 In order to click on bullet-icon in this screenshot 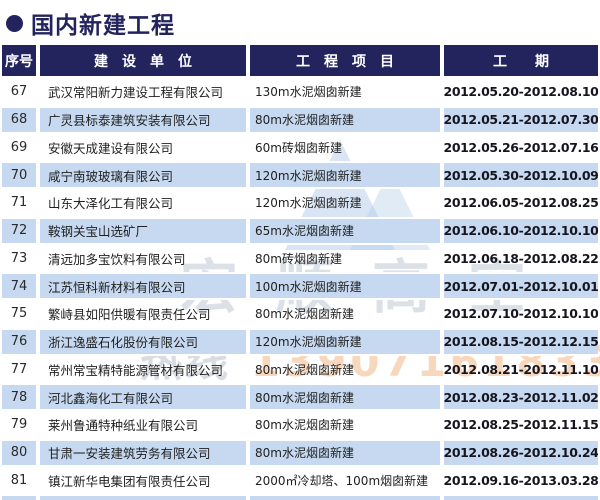, I will do `click(14, 23)`.